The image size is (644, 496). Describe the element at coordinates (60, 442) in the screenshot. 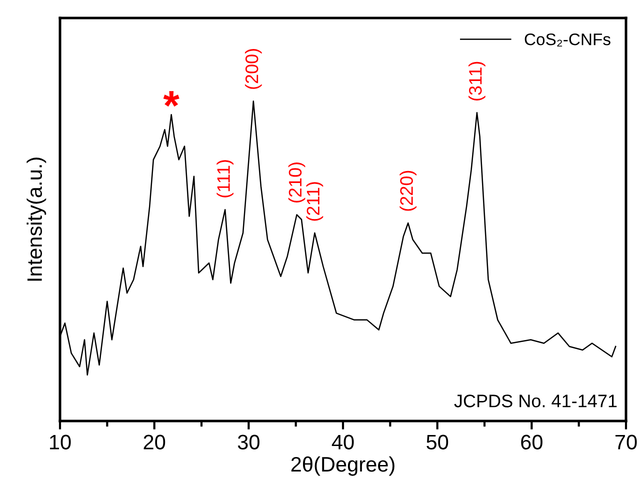

I see `x-tick-label: 10` at that location.